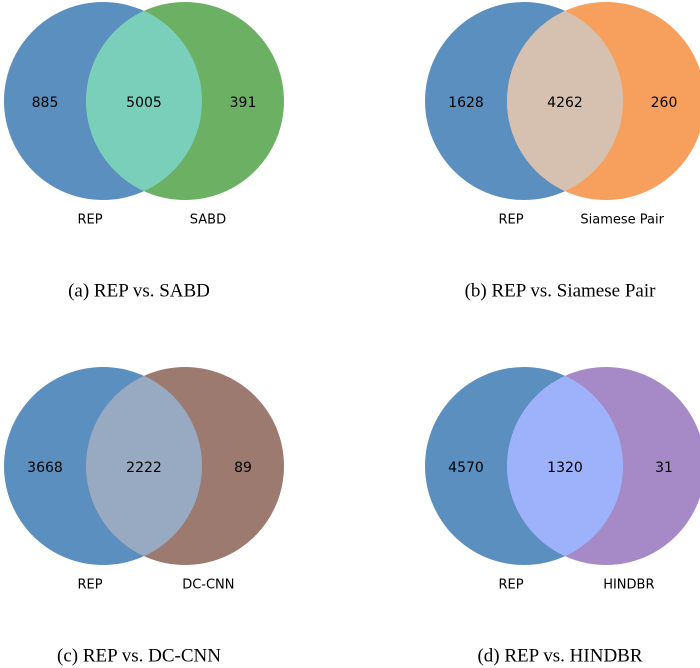 This screenshot has width=700, height=668. Describe the element at coordinates (466, 103) in the screenshot. I see `left-count: 1628` at that location.